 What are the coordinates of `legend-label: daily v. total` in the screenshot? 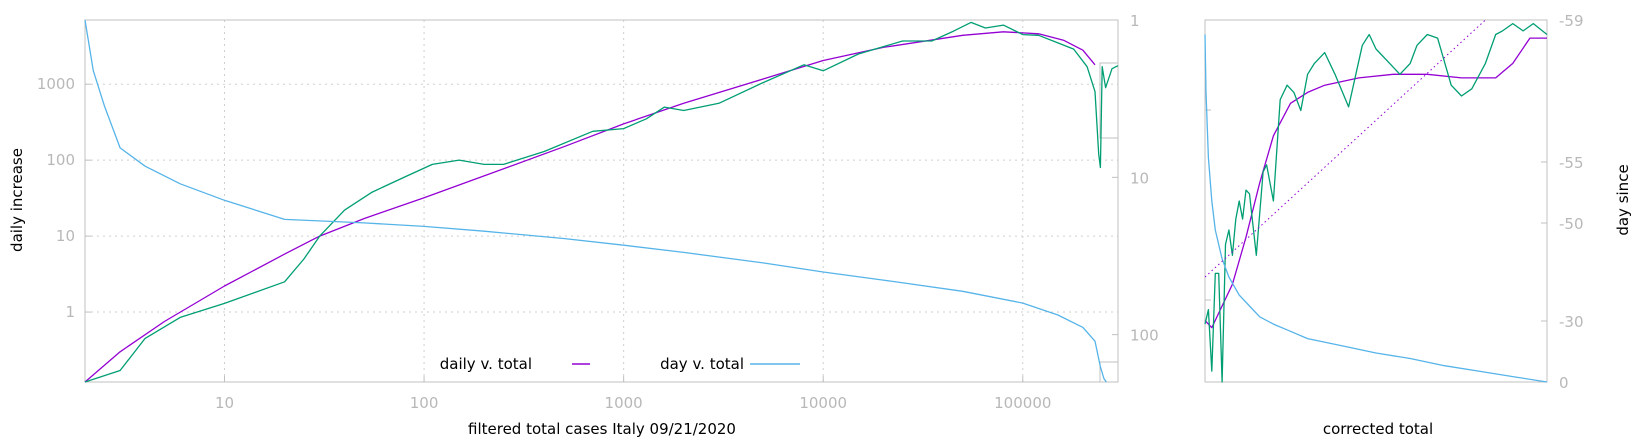 It's located at (486, 364).